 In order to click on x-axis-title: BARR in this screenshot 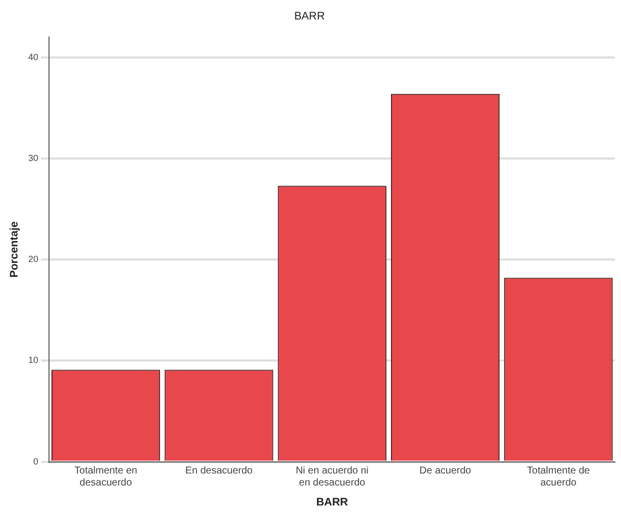, I will do `click(332, 502)`.